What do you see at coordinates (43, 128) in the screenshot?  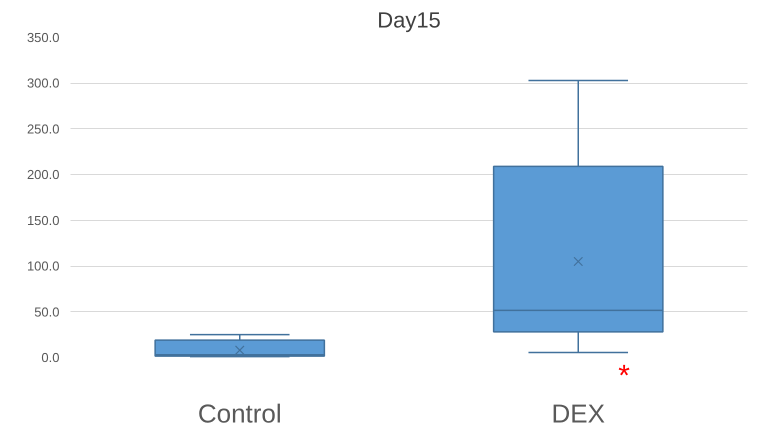 I see `y-tick-label: 250.0` at bounding box center [43, 128].